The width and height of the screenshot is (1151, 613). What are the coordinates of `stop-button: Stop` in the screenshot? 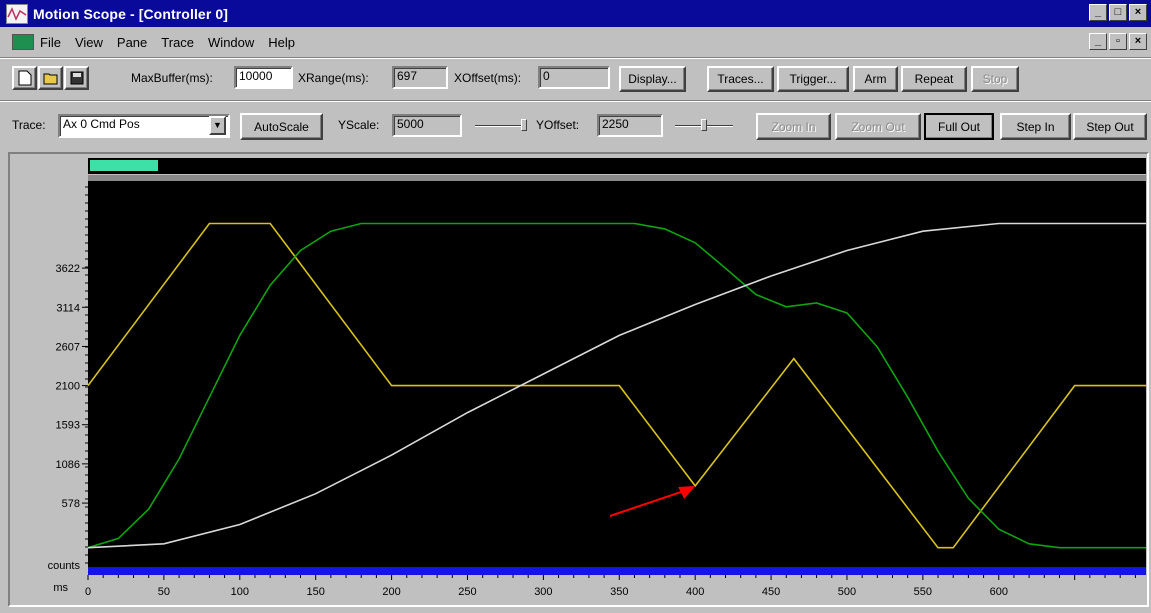 It's located at (995, 79).